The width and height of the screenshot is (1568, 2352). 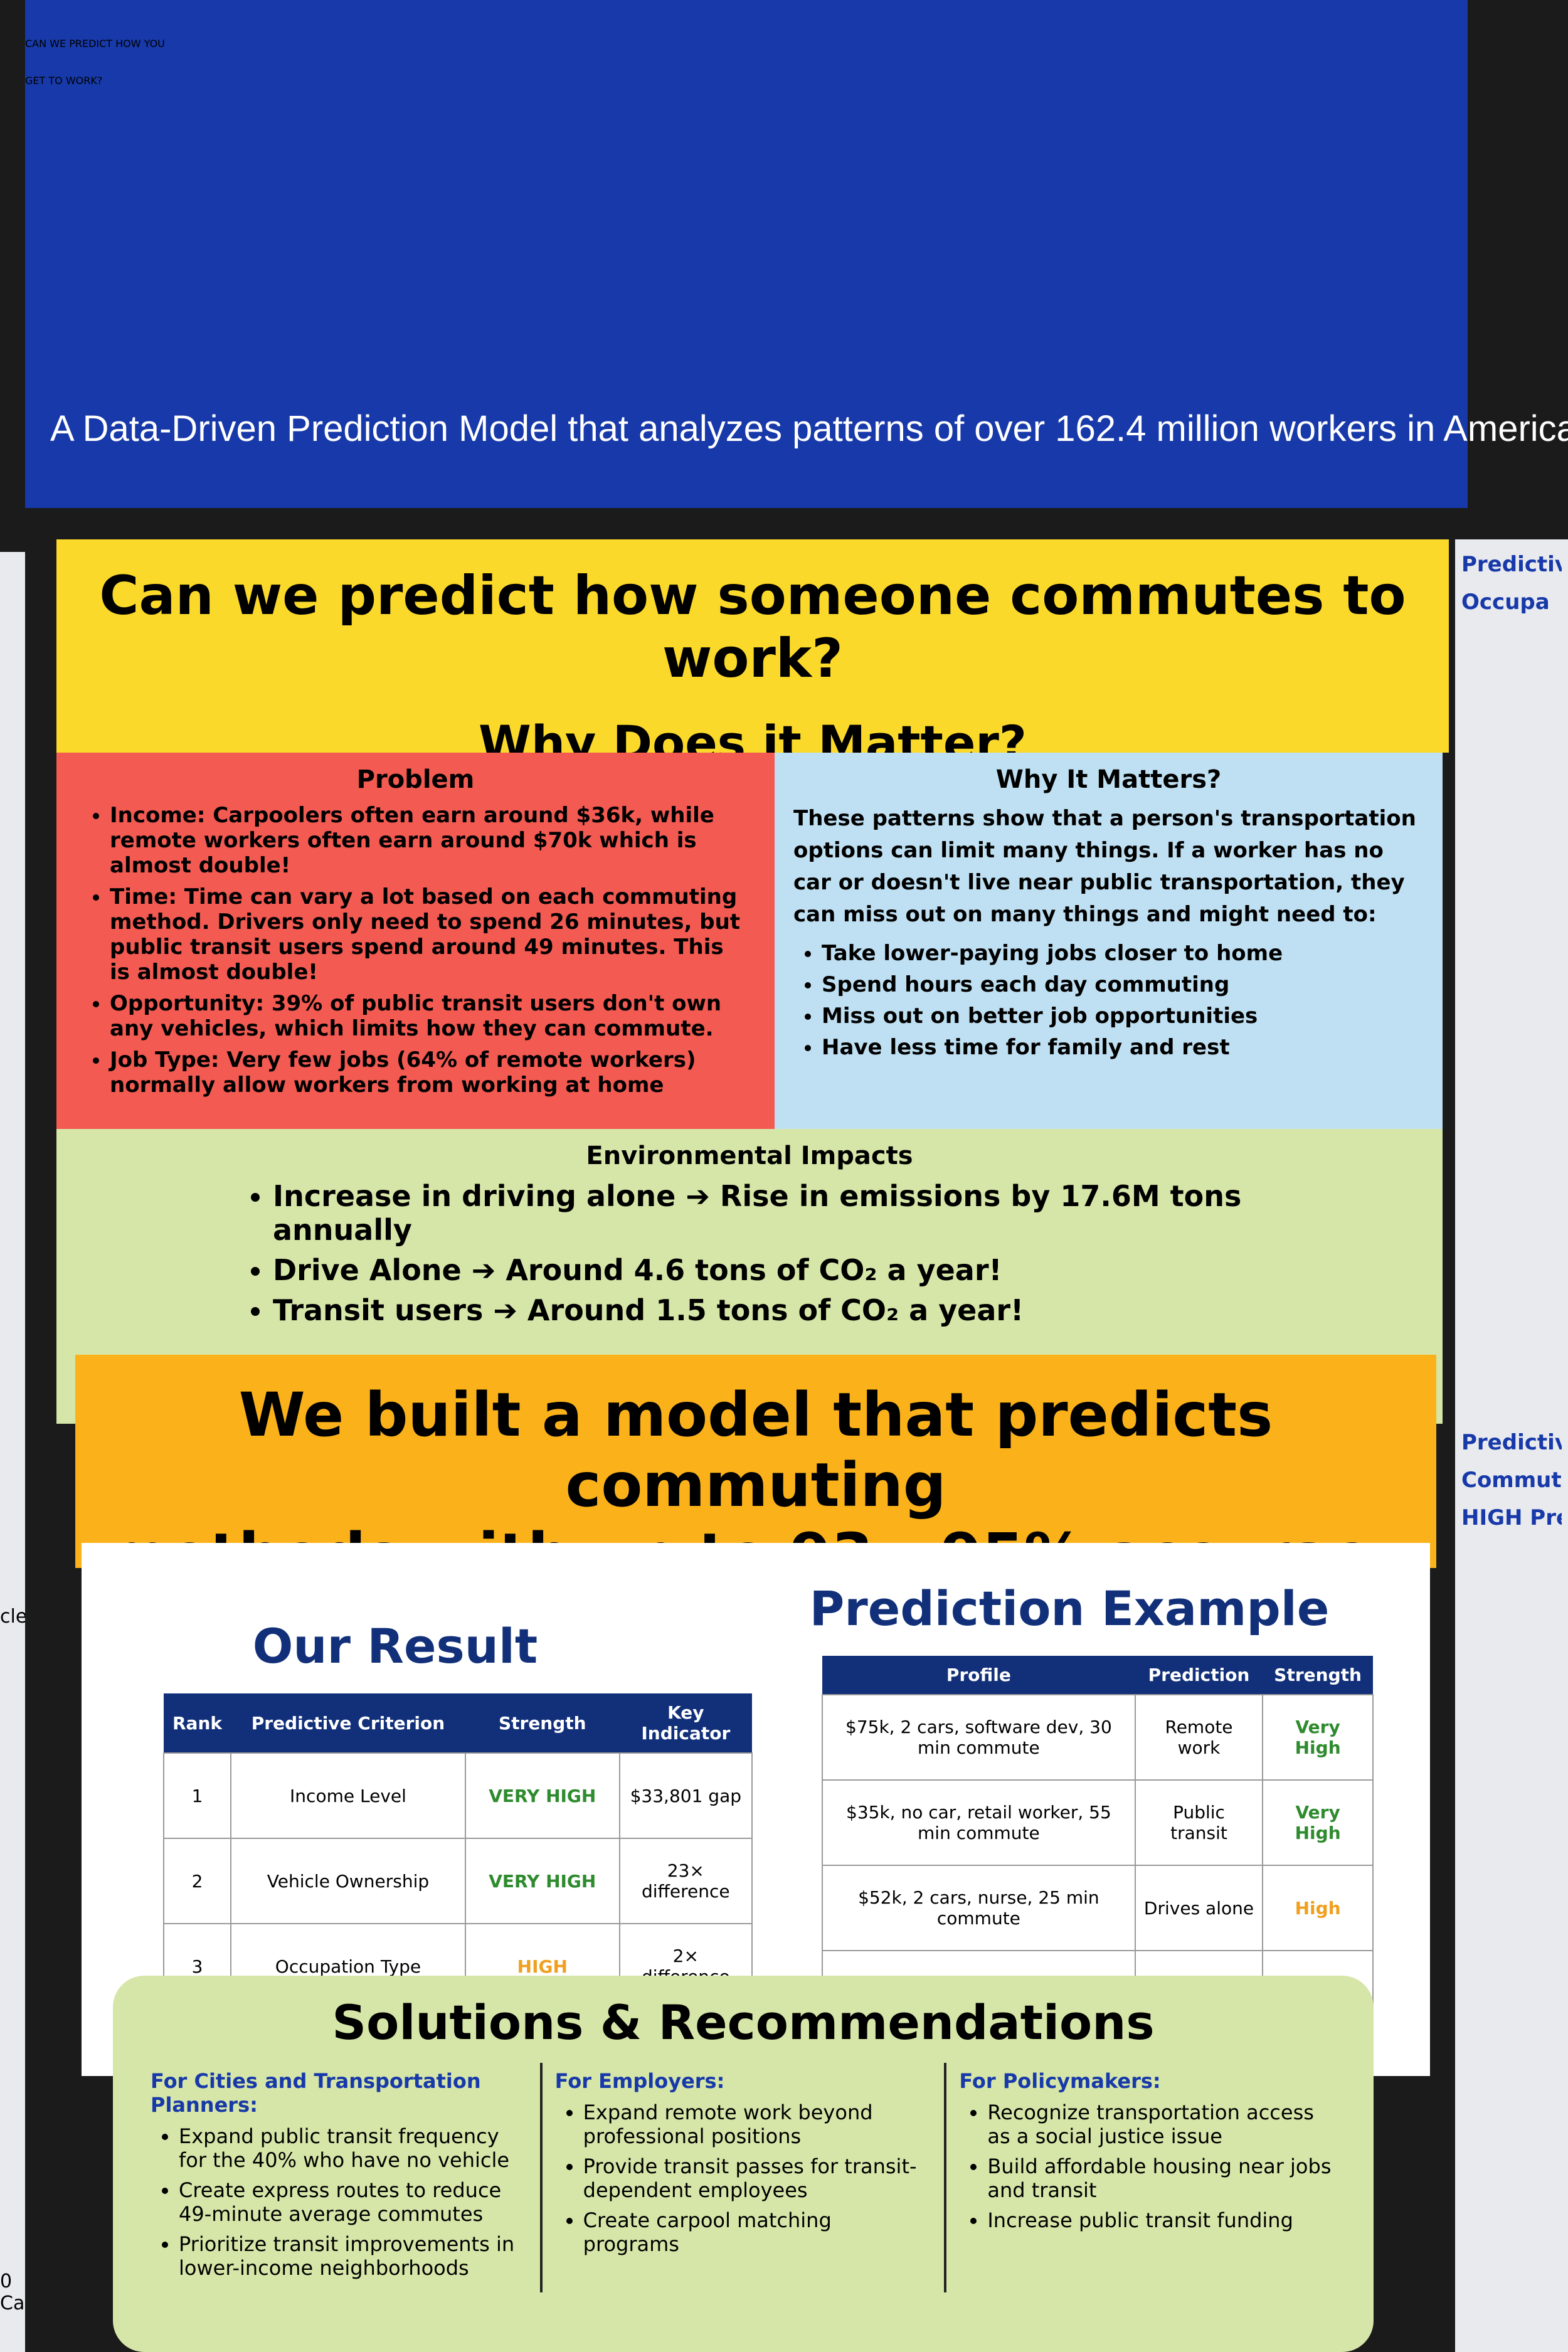 I want to click on side-text: cle, so click(x=12, y=1617).